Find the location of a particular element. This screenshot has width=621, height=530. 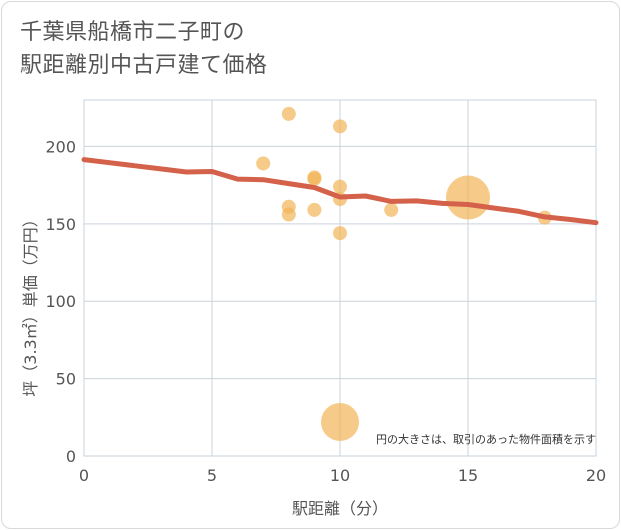

y-tick-label: 100 is located at coordinates (60, 301).